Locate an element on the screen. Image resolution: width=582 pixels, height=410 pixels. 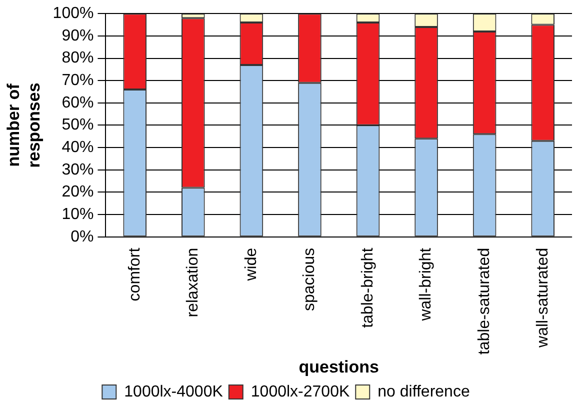
y-tick-label: 30% is located at coordinates (78, 169).